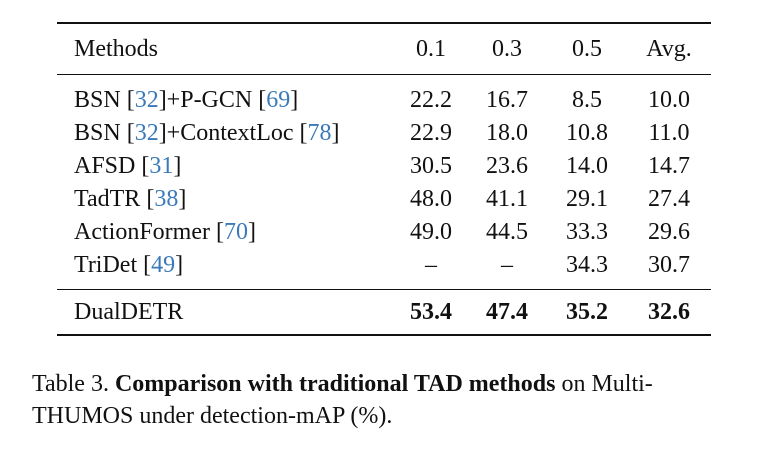  I want to click on value-cell: 33.3, so click(587, 231).